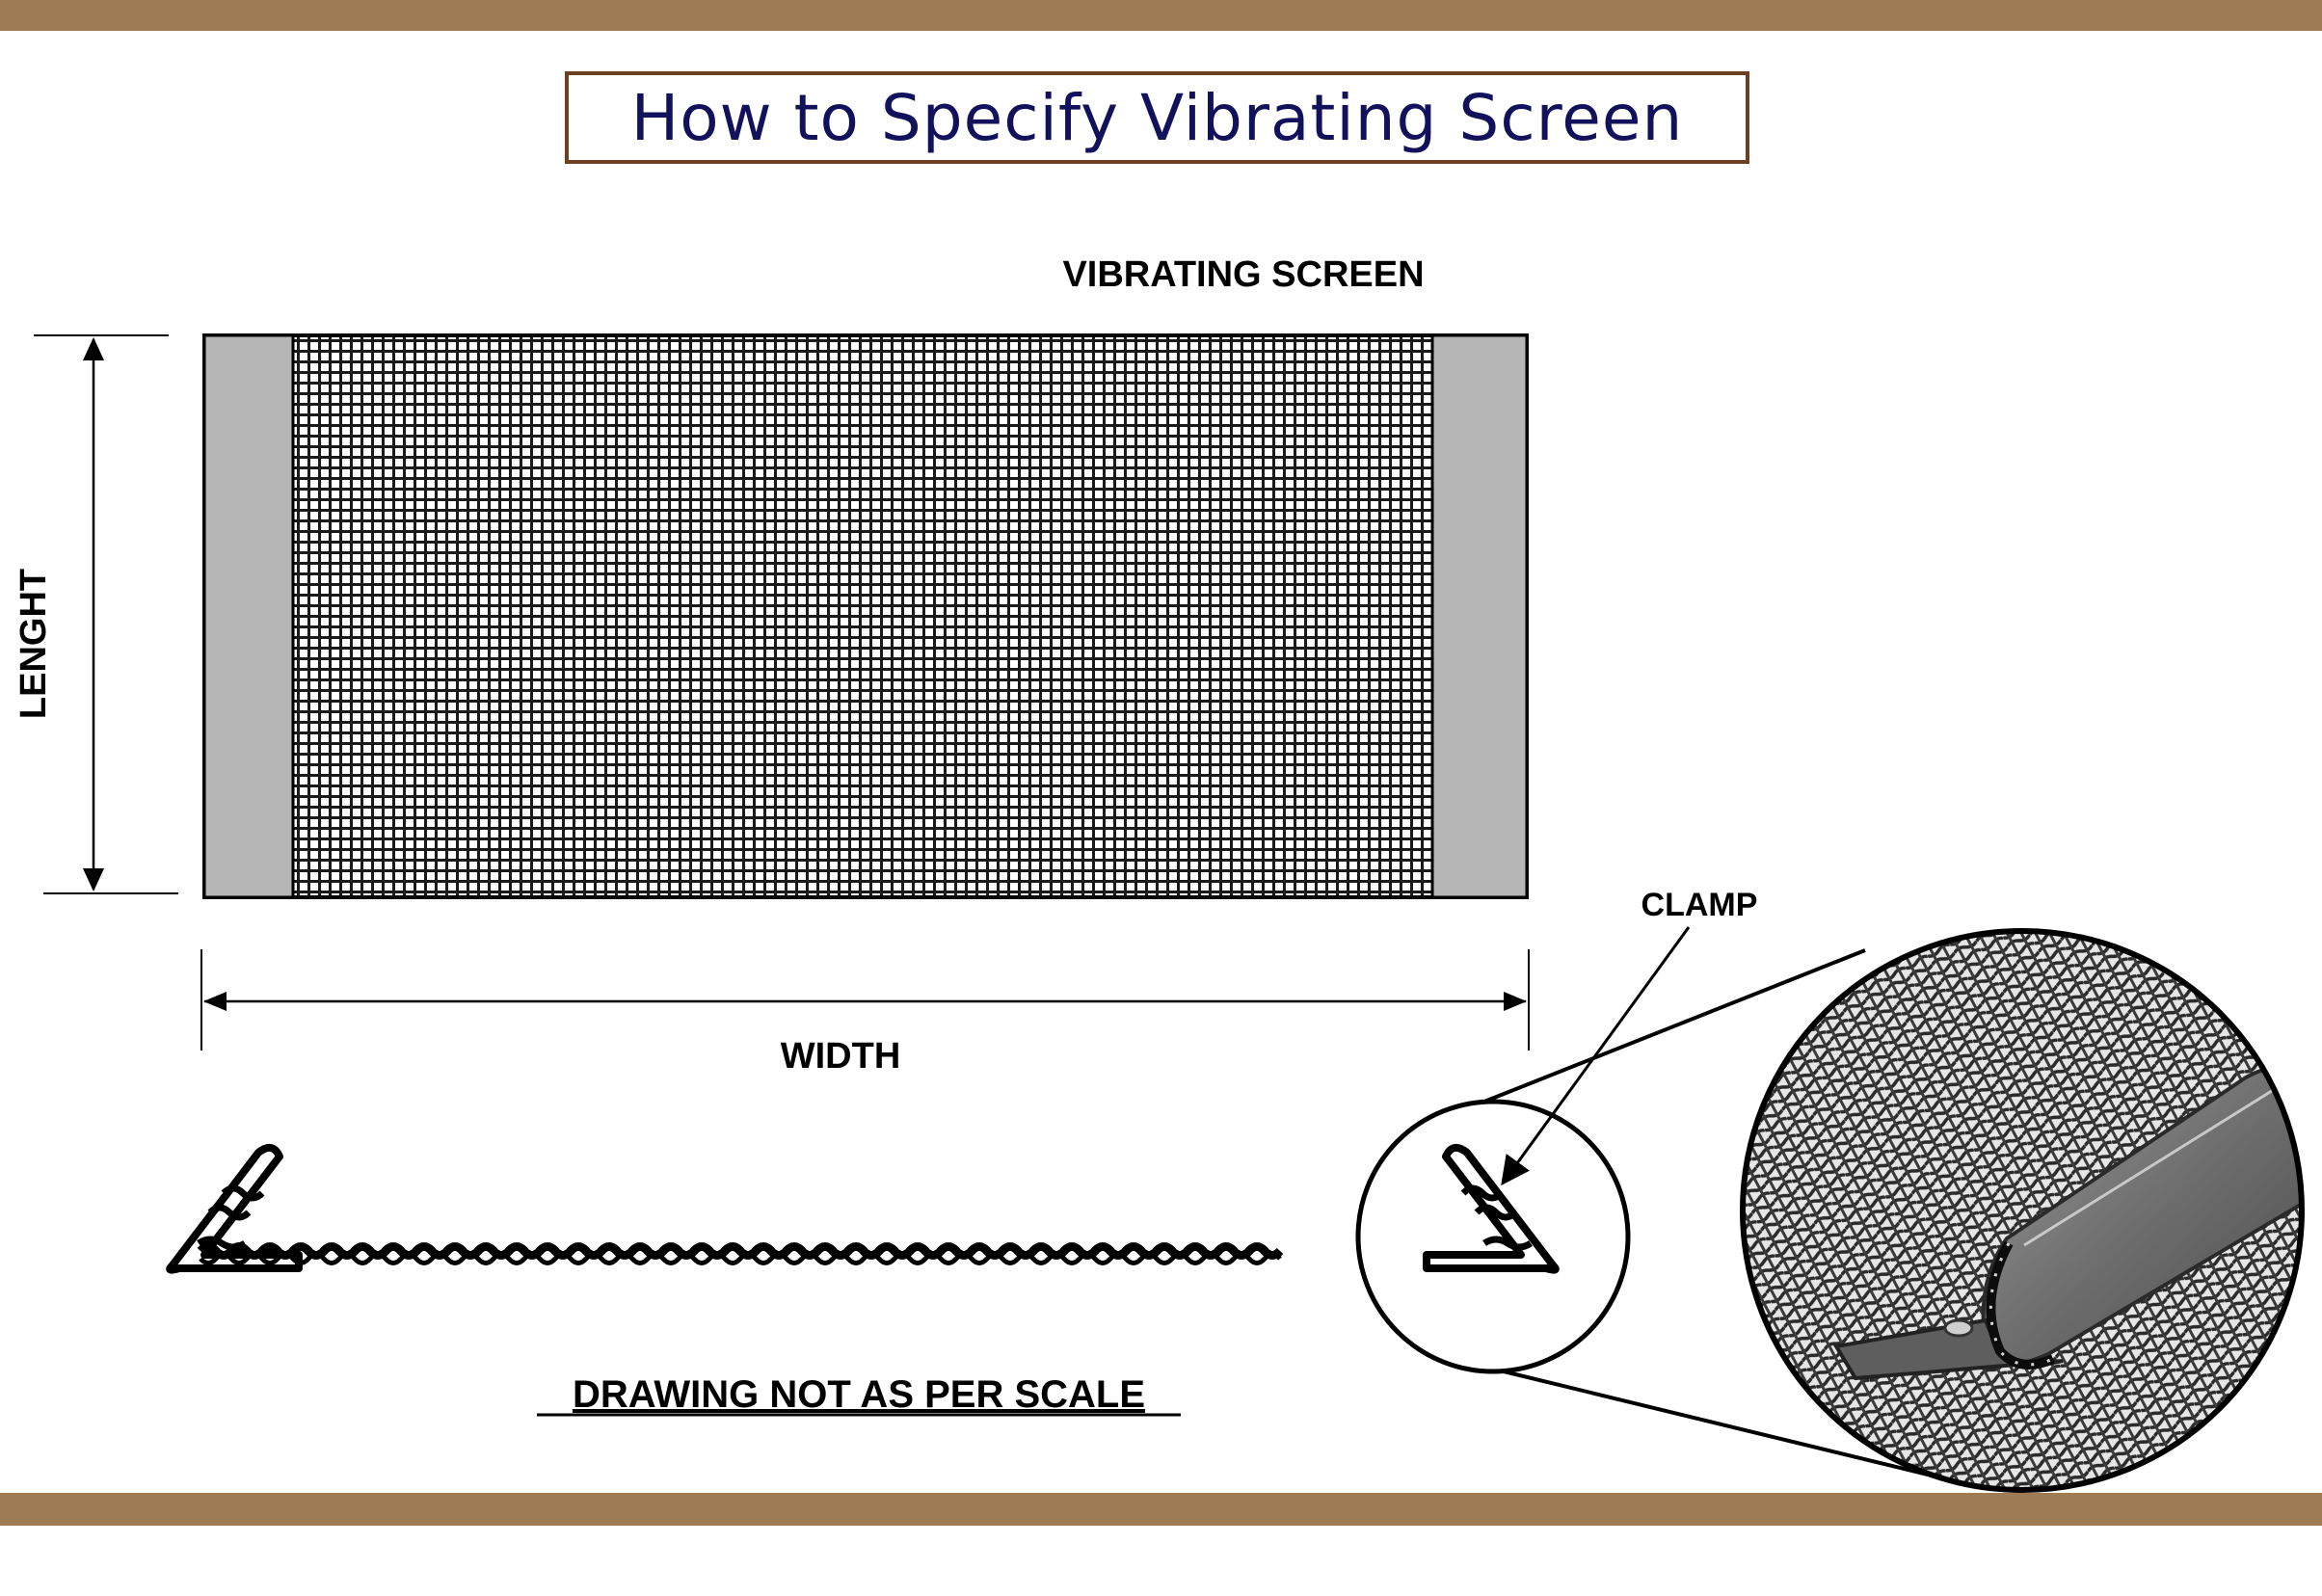 This screenshot has width=2322, height=1596. I want to click on scale-note: DRAWING NOT AS PER SCALE, so click(859, 1394).